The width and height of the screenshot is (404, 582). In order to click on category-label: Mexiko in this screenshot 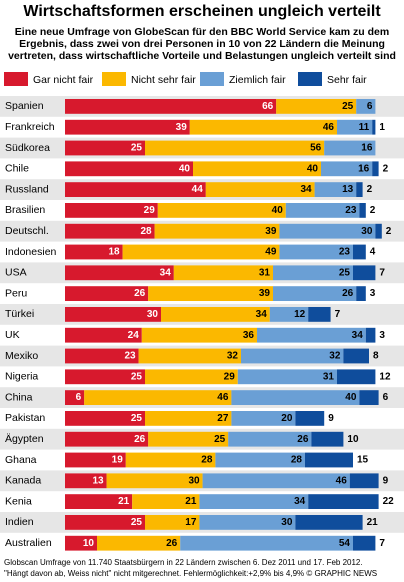, I will do `click(21, 356)`.